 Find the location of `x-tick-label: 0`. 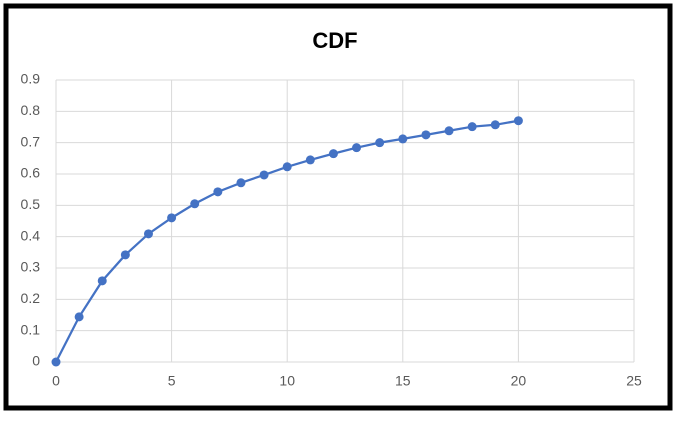

x-tick-label: 0 is located at coordinates (56, 381).